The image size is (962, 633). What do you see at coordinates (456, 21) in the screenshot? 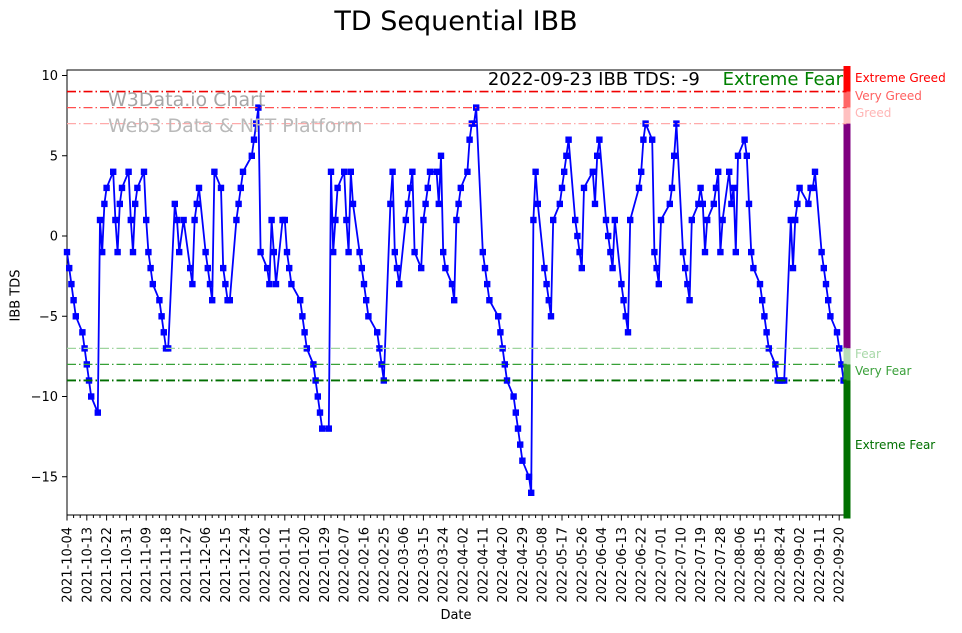
I see `page-title: TD Sequential IBB` at bounding box center [456, 21].